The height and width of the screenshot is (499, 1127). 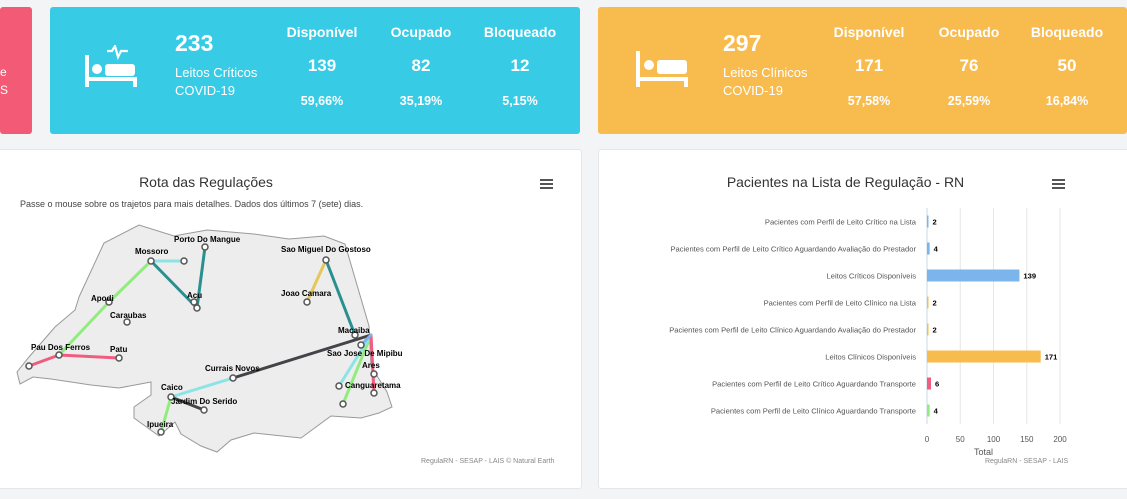 What do you see at coordinates (1029, 276) in the screenshot?
I see `data-label: 139` at bounding box center [1029, 276].